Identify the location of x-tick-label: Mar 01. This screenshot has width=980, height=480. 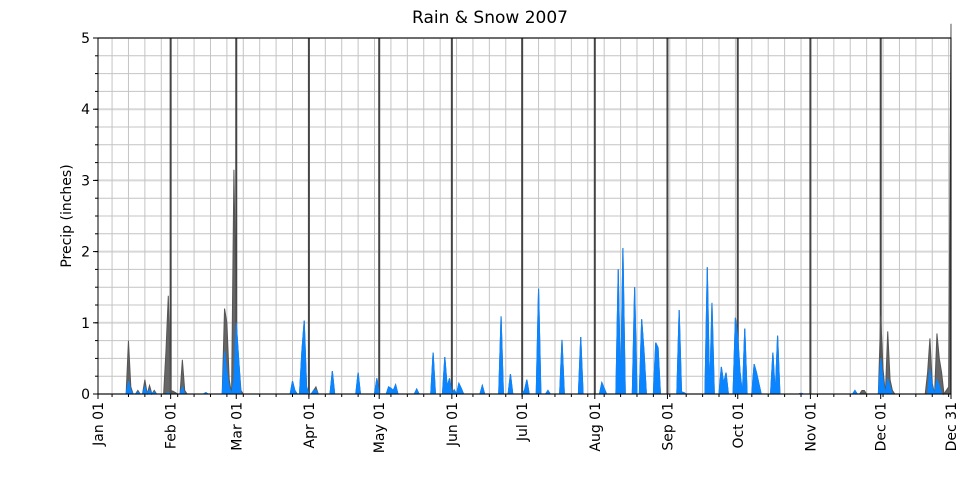
(237, 426).